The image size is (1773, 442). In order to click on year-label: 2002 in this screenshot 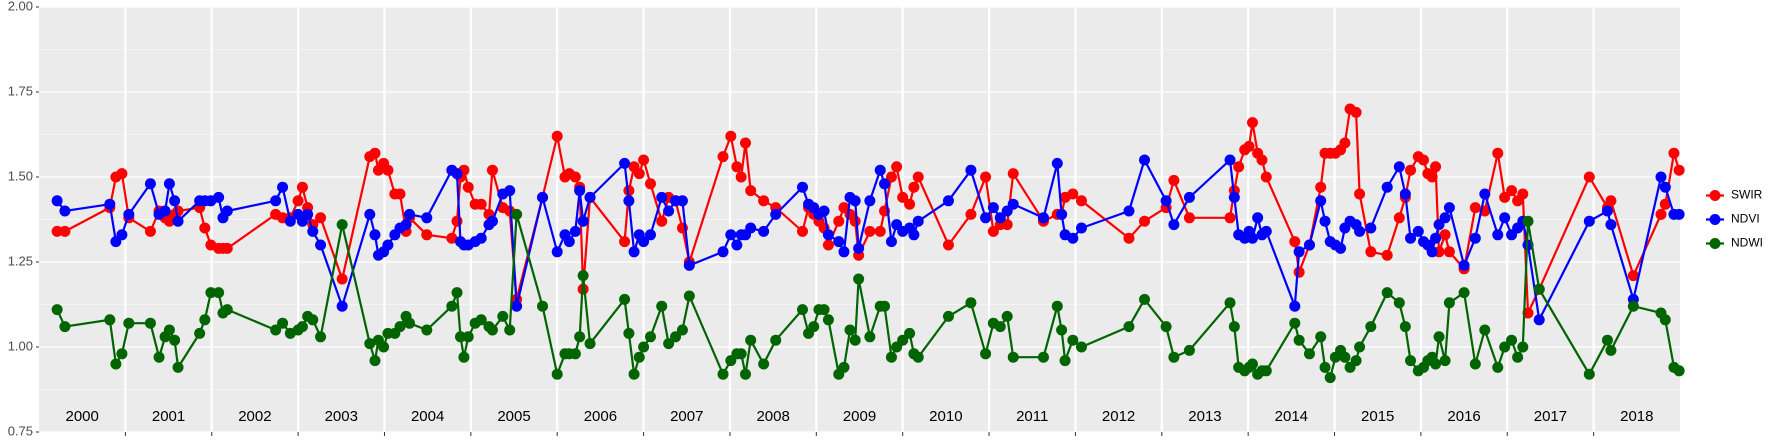, I will do `click(254, 416)`.